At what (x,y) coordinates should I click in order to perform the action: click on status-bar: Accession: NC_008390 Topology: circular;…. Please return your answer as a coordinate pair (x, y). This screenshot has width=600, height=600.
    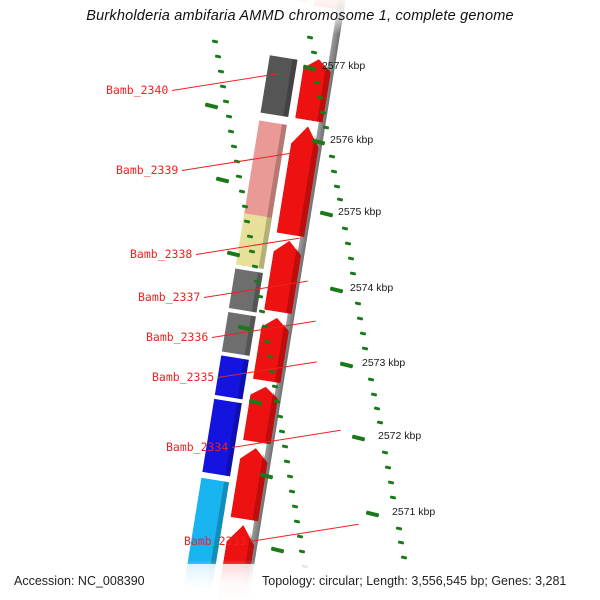
    Looking at the image, I should click on (300, 582).